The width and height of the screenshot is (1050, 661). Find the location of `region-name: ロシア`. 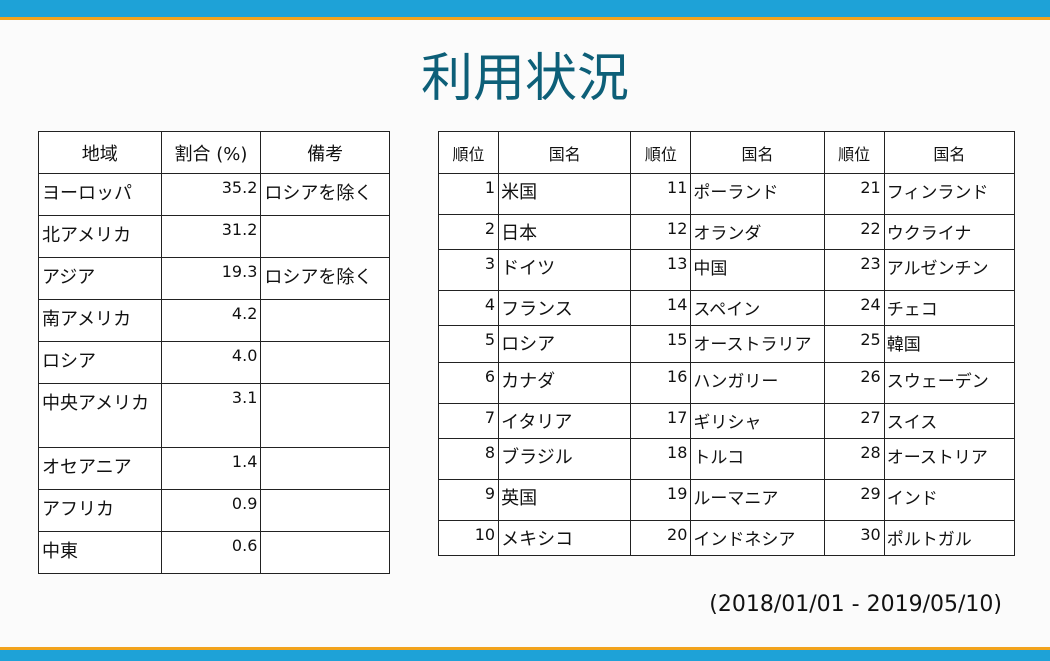

region-name: ロシア is located at coordinates (100, 362).